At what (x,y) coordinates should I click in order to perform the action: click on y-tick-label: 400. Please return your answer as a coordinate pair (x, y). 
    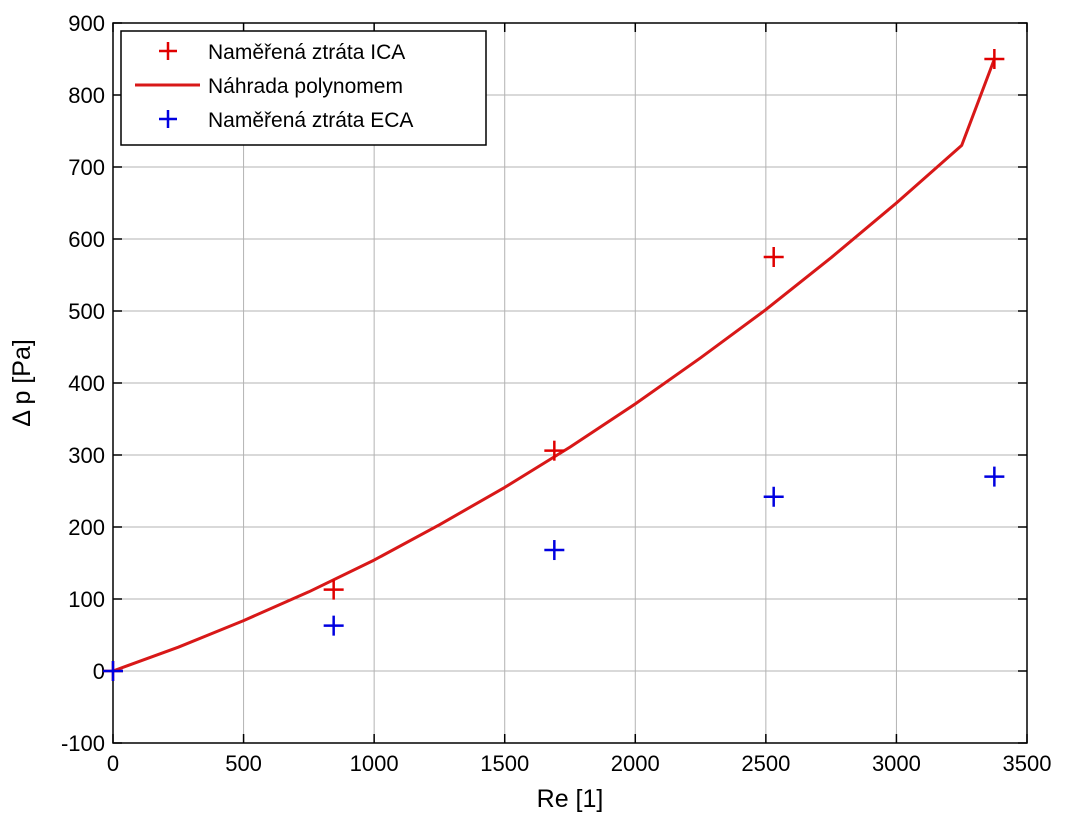
    Looking at the image, I should click on (86, 383).